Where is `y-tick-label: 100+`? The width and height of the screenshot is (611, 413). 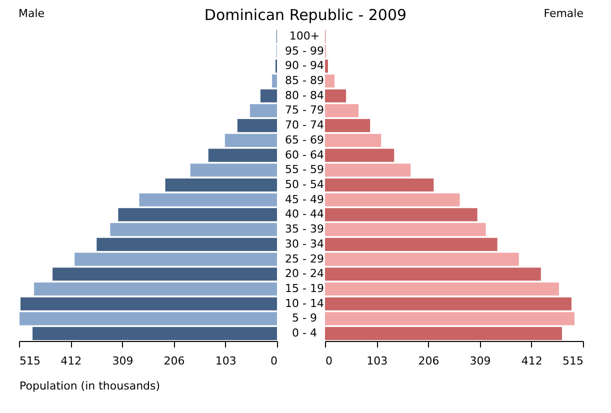 y-tick-label: 100+ is located at coordinates (304, 35).